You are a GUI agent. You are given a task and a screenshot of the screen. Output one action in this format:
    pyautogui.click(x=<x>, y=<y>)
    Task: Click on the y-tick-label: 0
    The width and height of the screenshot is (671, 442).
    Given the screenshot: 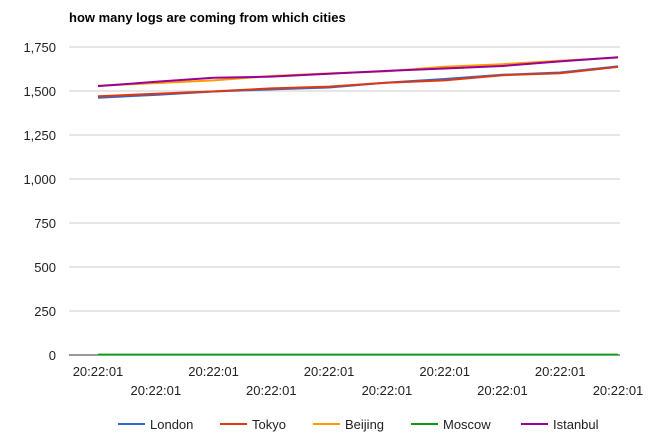 What is the action you would take?
    pyautogui.click(x=52, y=355)
    